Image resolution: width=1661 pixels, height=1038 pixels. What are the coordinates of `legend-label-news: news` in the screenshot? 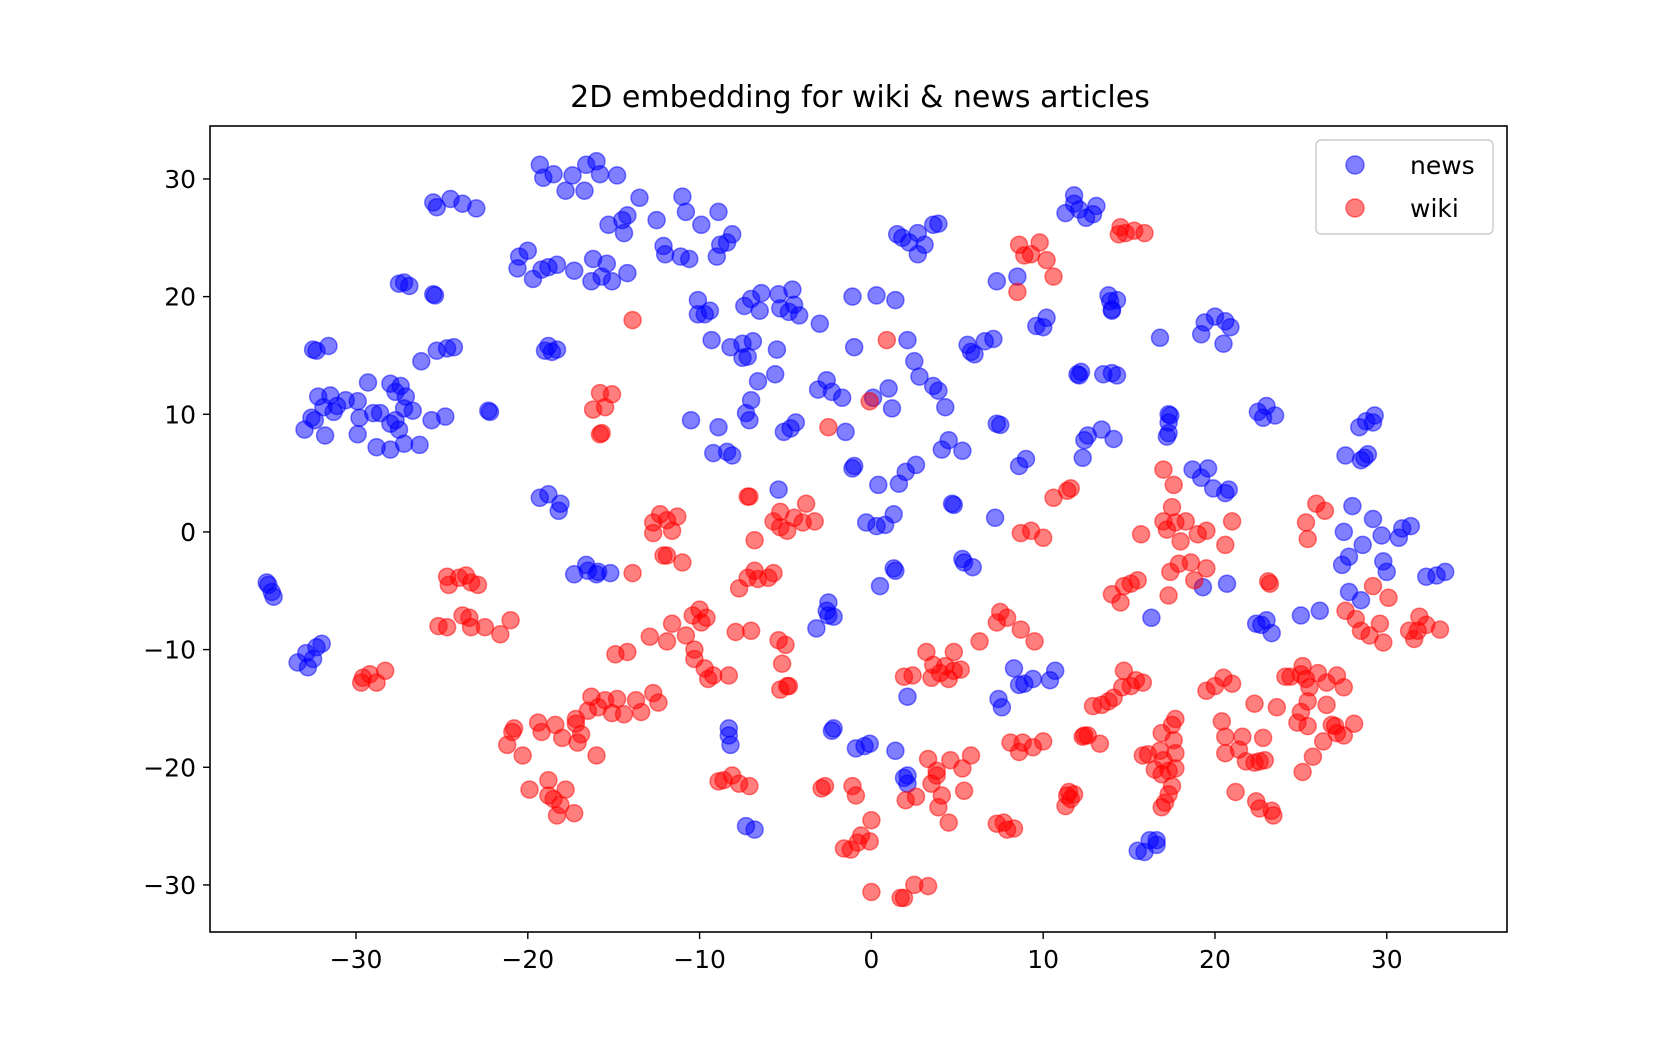 It's located at (1442, 165).